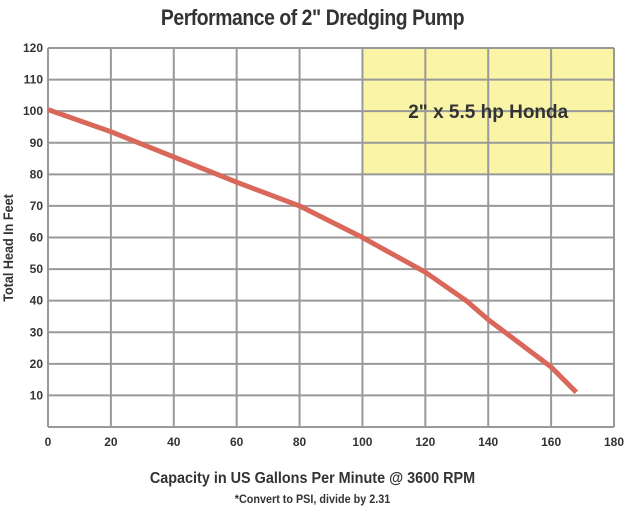  What do you see at coordinates (237, 442) in the screenshot?
I see `x-tick-label: 60` at bounding box center [237, 442].